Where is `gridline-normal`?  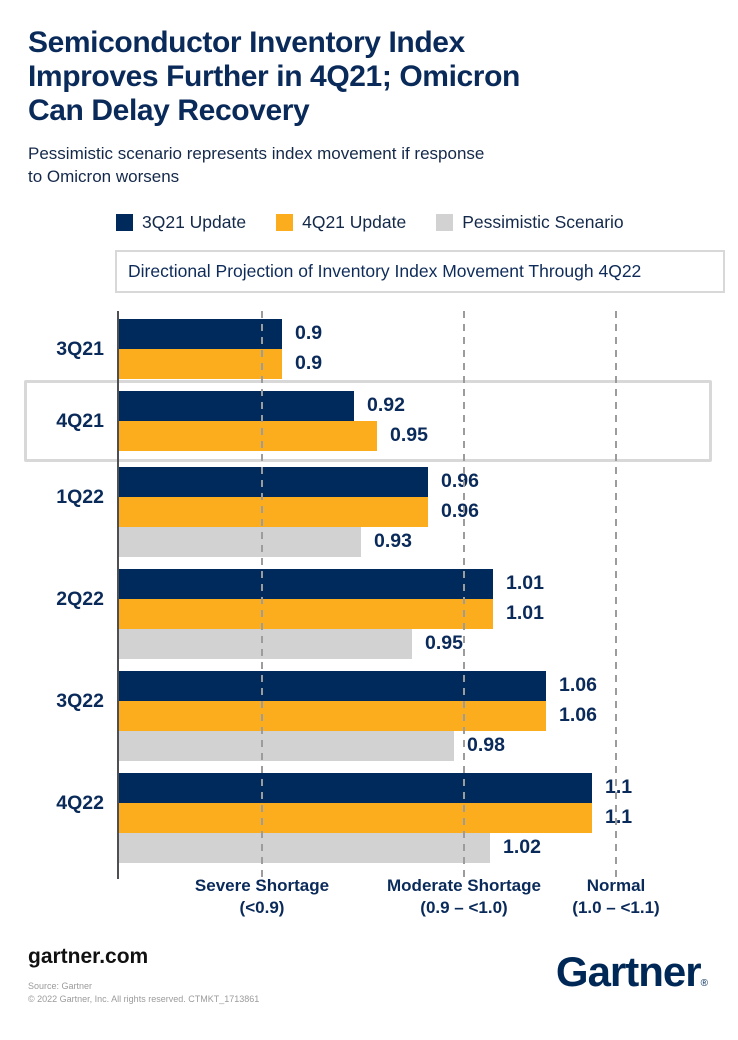
gridline-normal is located at coordinates (616, 595).